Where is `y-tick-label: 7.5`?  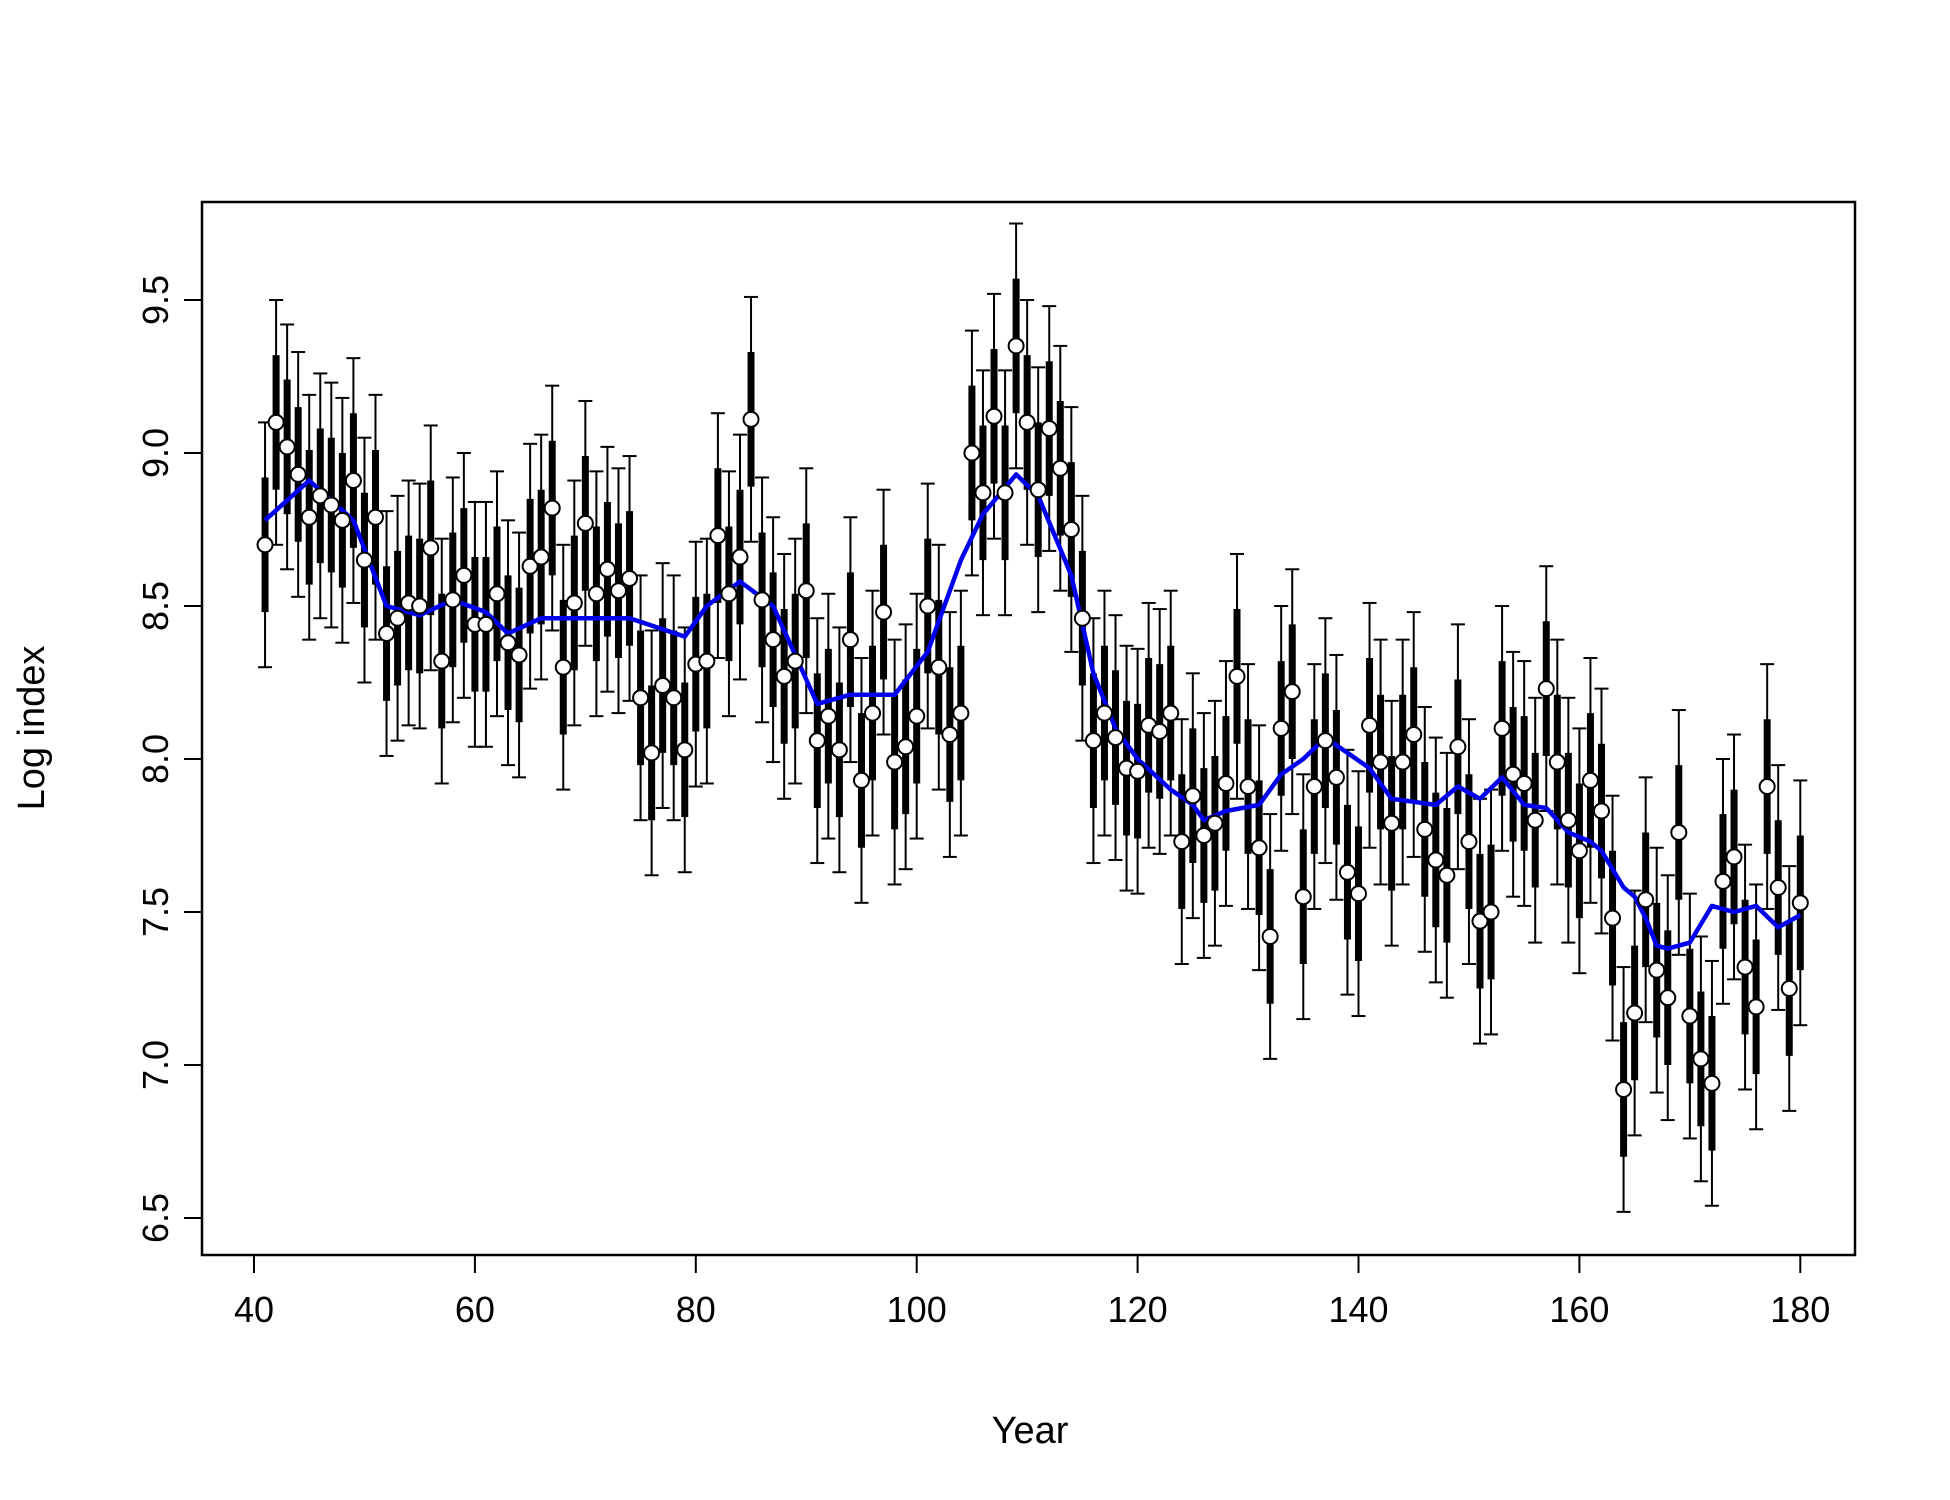
y-tick-label: 7.5 is located at coordinates (155, 912).